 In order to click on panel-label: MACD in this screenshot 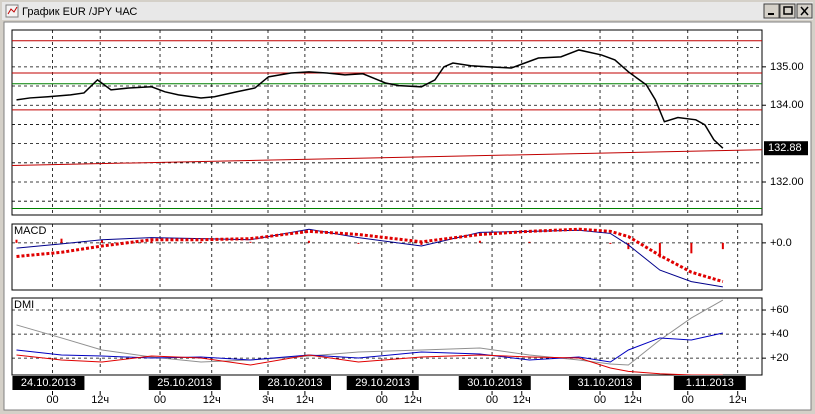, I will do `click(30, 231)`.